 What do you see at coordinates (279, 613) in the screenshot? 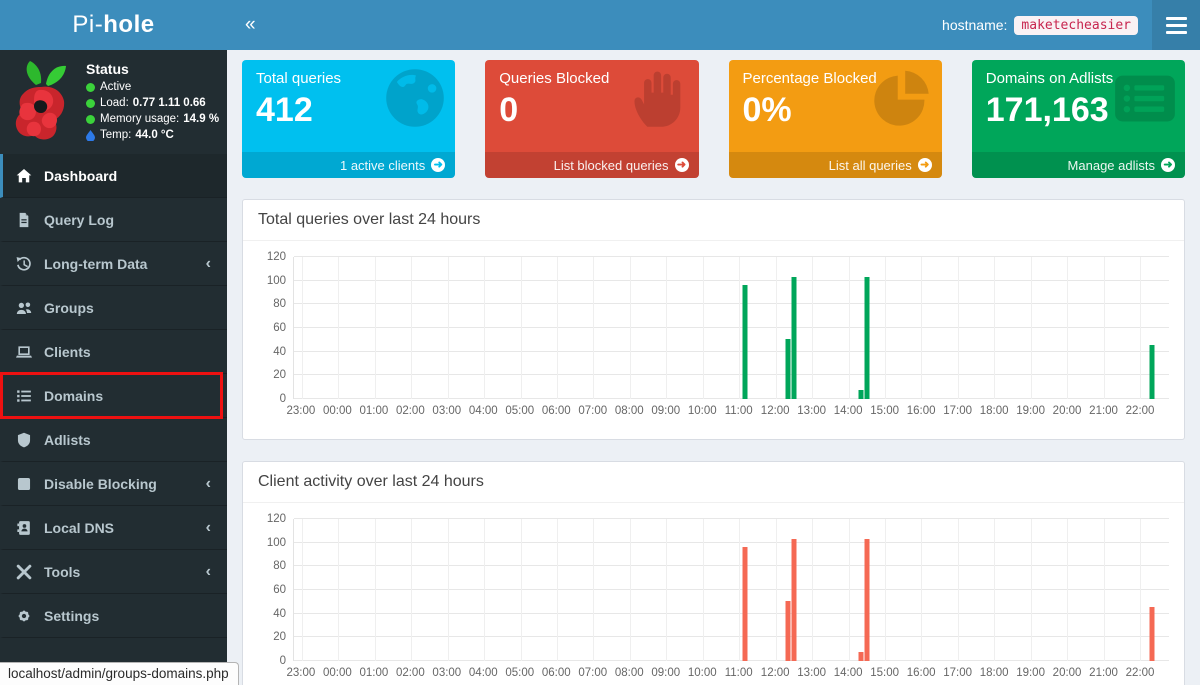
I see `y-axis-tick: 40` at bounding box center [279, 613].